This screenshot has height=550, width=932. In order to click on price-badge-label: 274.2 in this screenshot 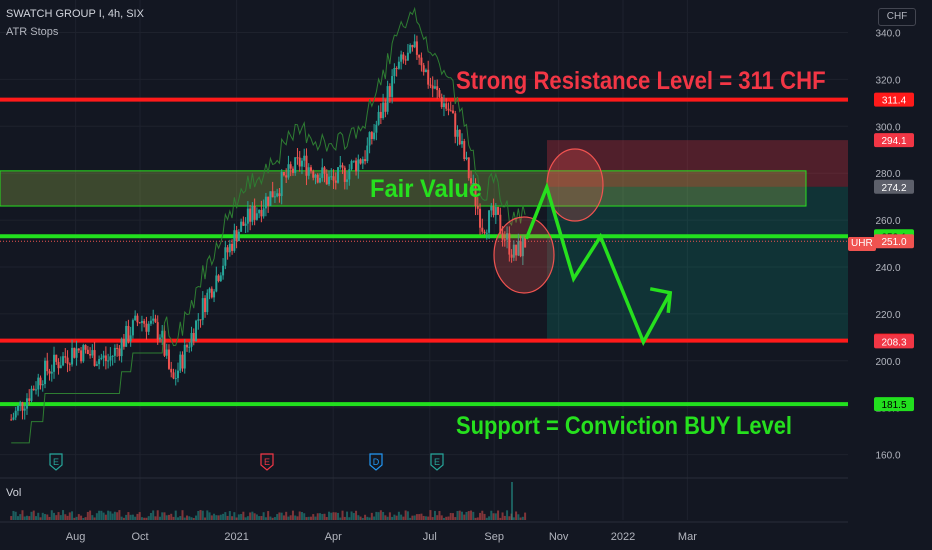, I will do `click(893, 188)`.